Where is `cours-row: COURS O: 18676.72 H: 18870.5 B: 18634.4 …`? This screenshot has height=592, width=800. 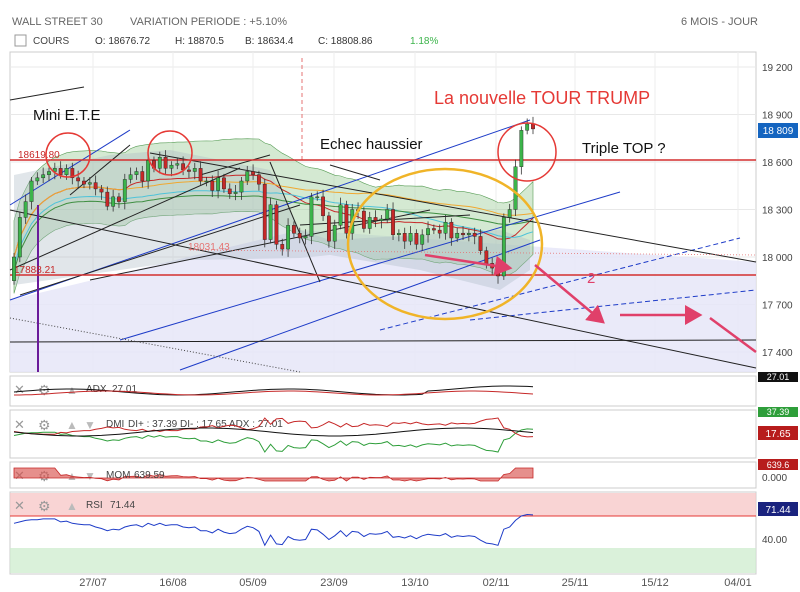
cours-row: COURS O: 18676.72 H: 18870.5 B: 18634.4 … is located at coordinates (226, 40).